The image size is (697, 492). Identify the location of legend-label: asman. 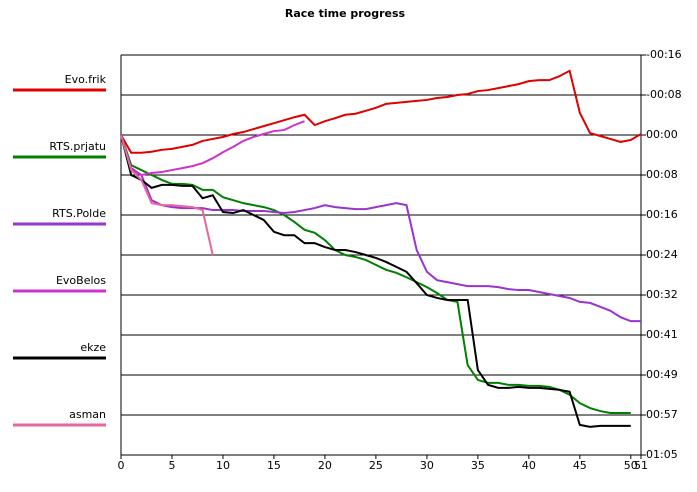
(87, 414).